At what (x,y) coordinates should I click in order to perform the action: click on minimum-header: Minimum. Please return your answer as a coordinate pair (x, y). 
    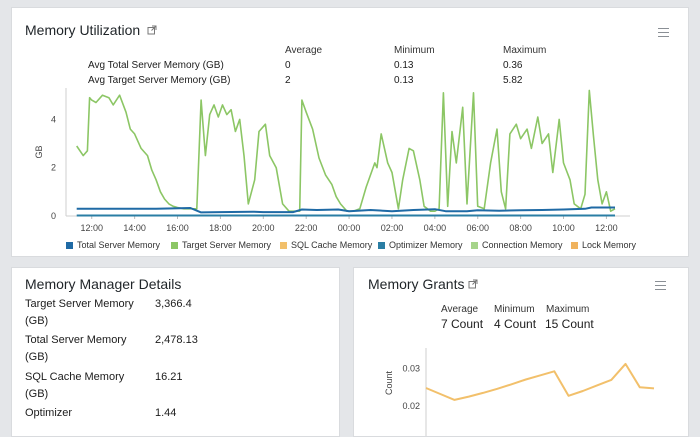
    Looking at the image, I should click on (414, 50).